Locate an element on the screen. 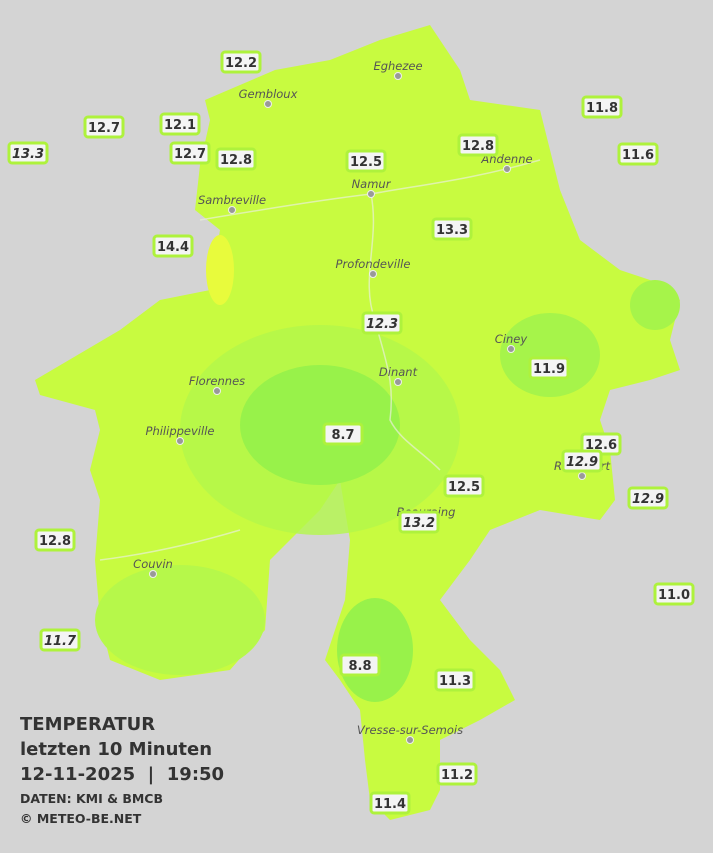 This screenshot has height=853, width=713. station-value: 8.8 is located at coordinates (359, 666).